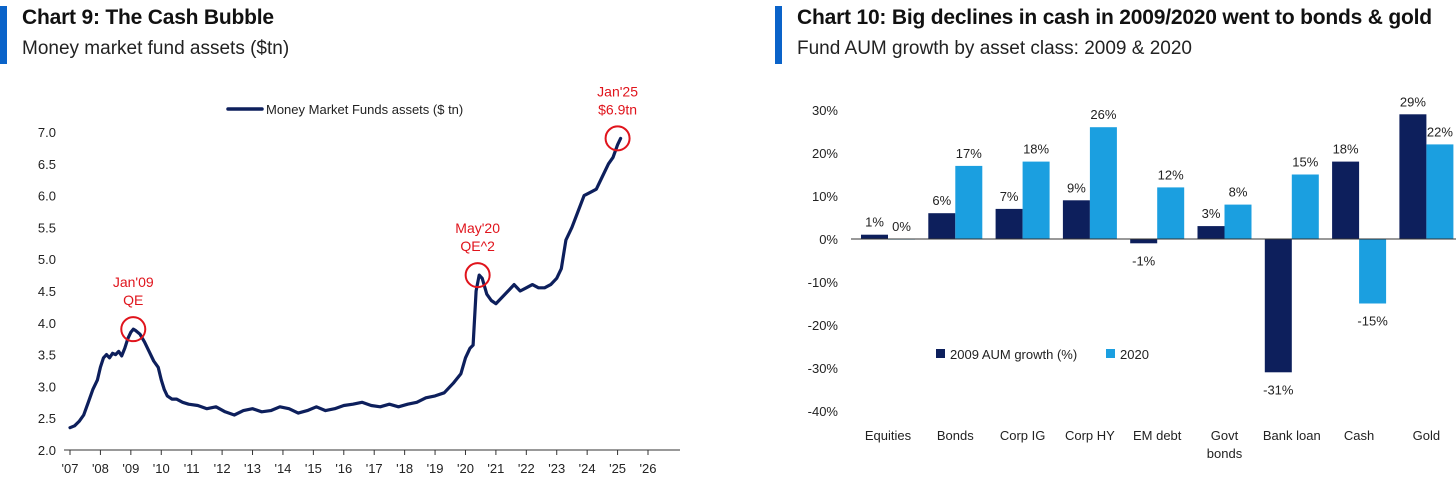 The image size is (1456, 481). I want to click on x-tick-label: '16, so click(343, 468).